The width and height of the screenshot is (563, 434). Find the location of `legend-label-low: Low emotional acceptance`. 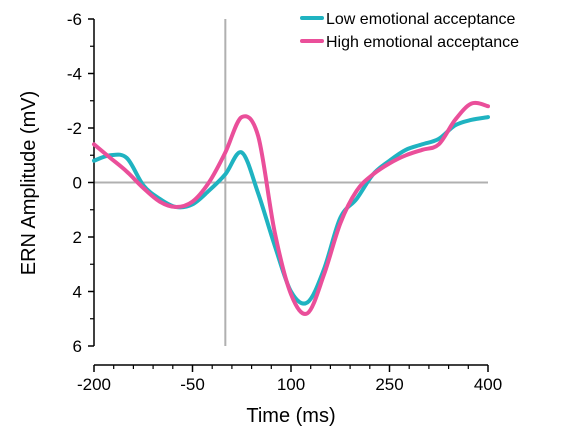

legend-label-low: Low emotional acceptance is located at coordinates (421, 19).